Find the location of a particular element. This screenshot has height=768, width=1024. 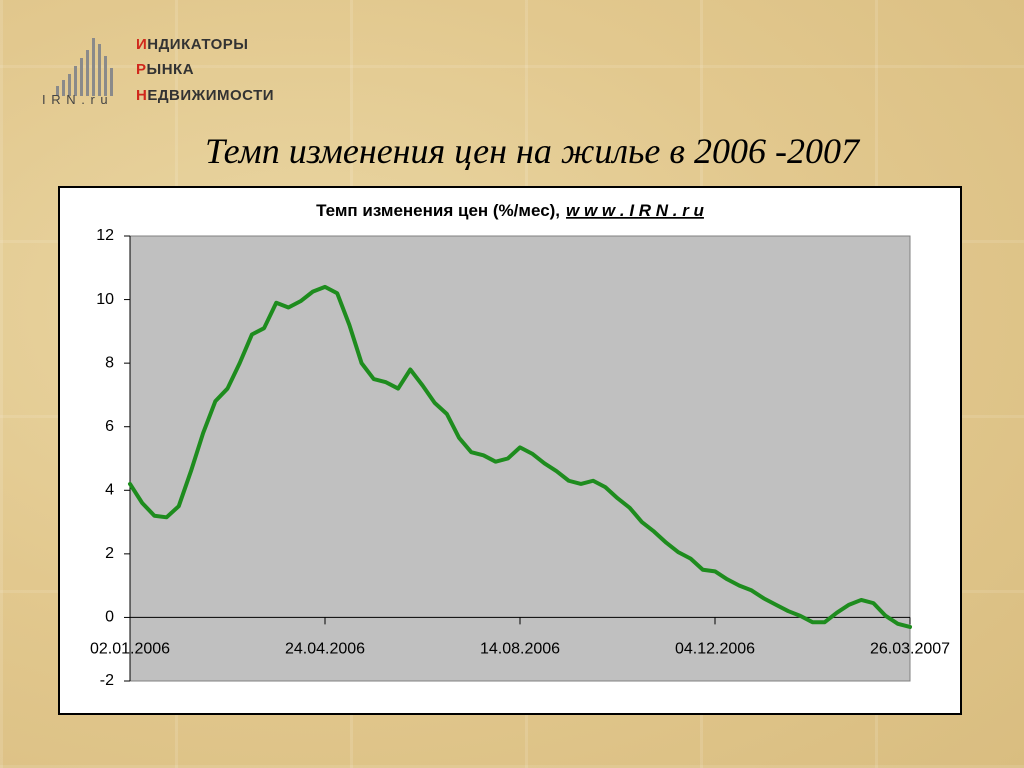

x-tick-label: 02.01.2006 is located at coordinates (130, 649).